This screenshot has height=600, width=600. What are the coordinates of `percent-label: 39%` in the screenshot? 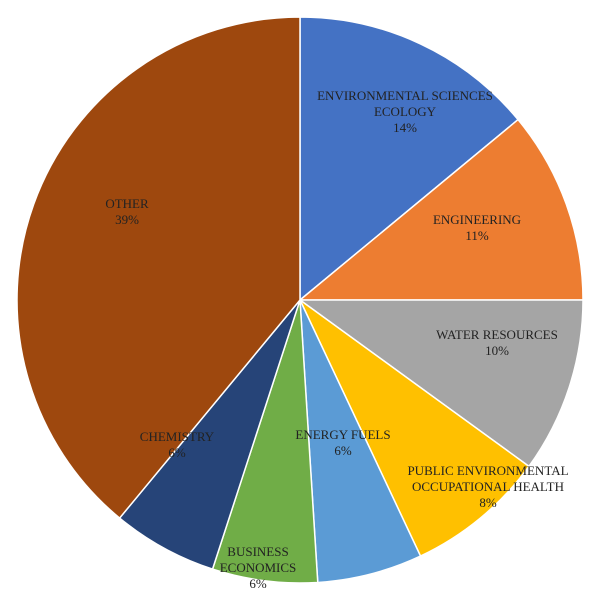 It's located at (127, 219).